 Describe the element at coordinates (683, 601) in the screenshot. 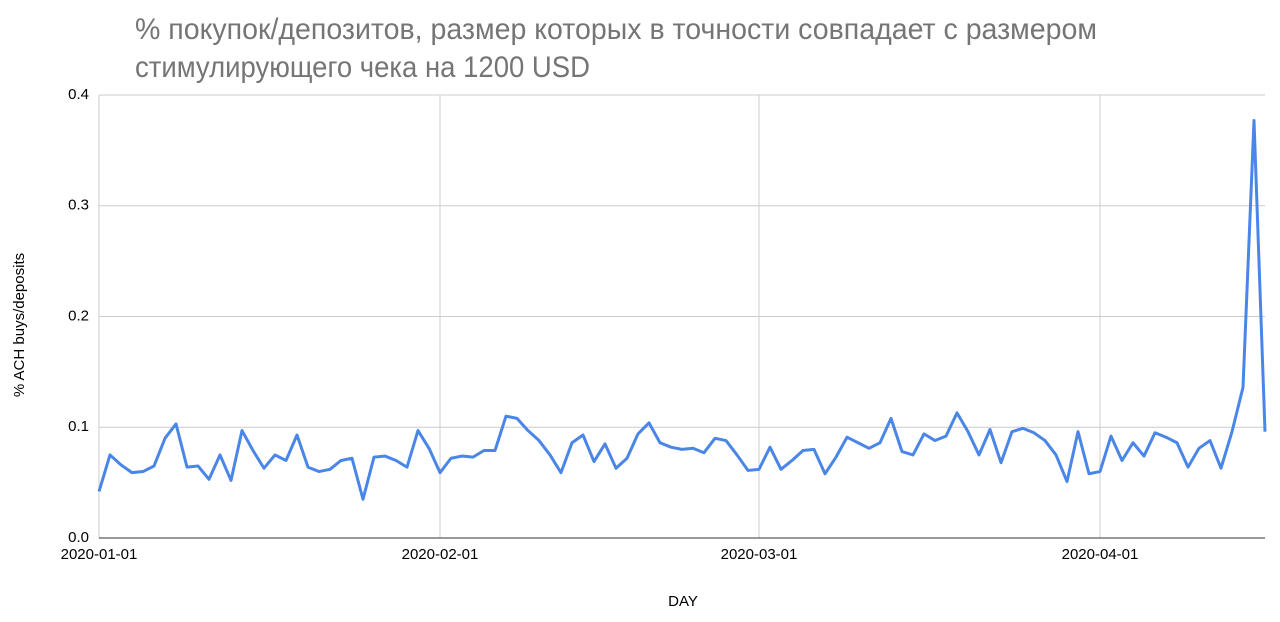

I see `x-axis-label: DAY` at that location.